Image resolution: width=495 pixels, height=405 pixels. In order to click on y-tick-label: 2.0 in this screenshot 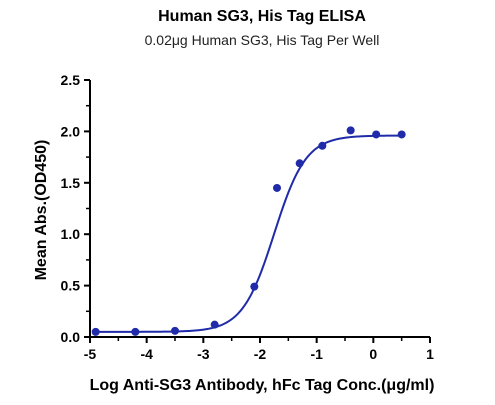, I will do `click(71, 131)`.